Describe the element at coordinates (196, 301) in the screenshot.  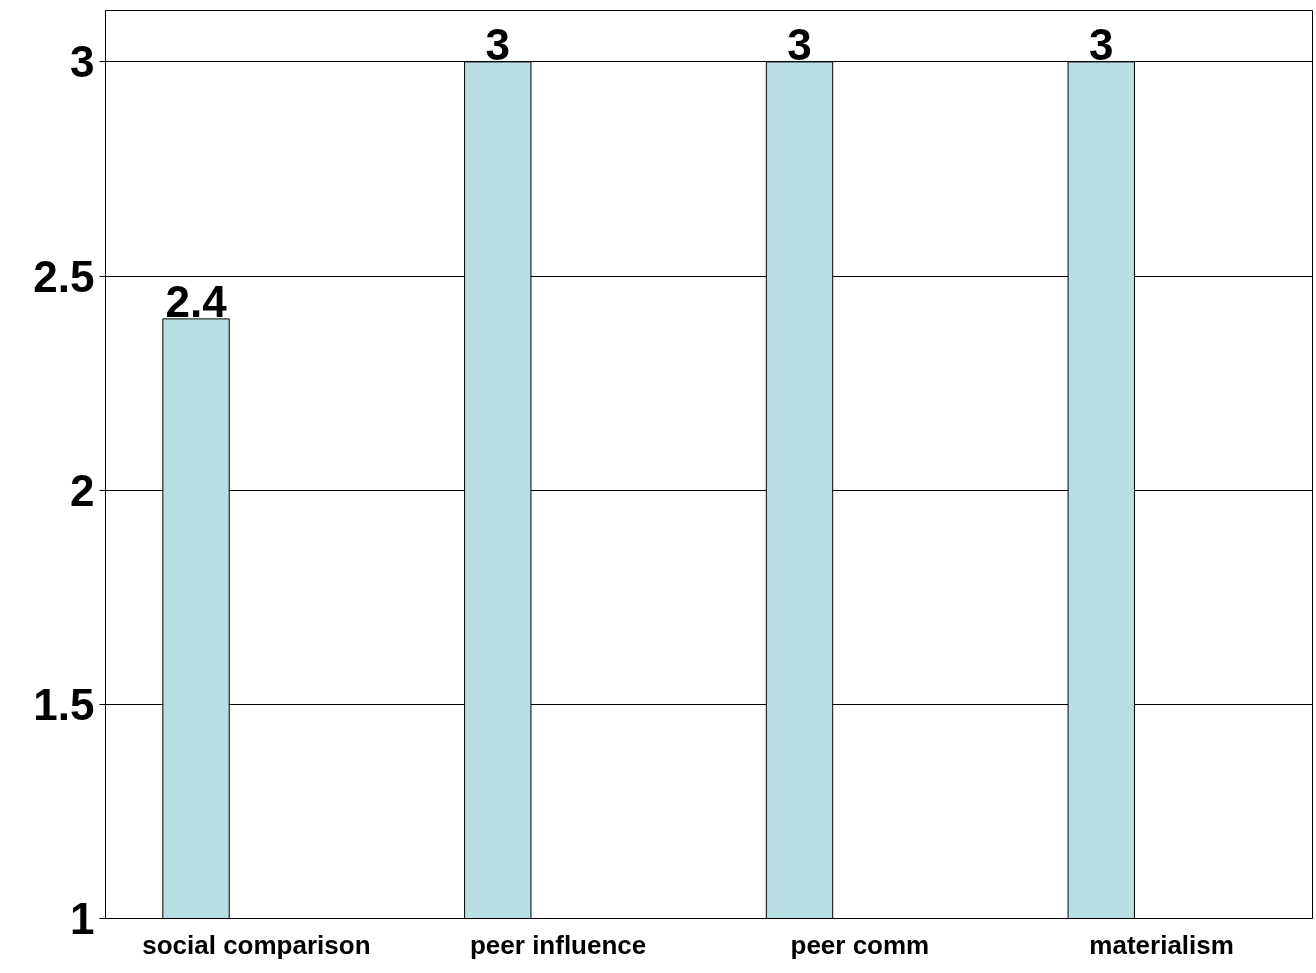
I see `data-label: 2.4` at that location.